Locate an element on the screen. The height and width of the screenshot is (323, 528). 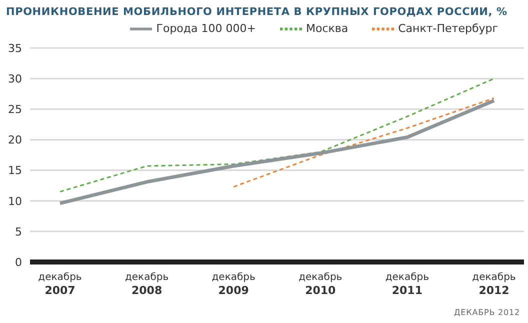
y-tick-label: 20 is located at coordinates (15, 140).